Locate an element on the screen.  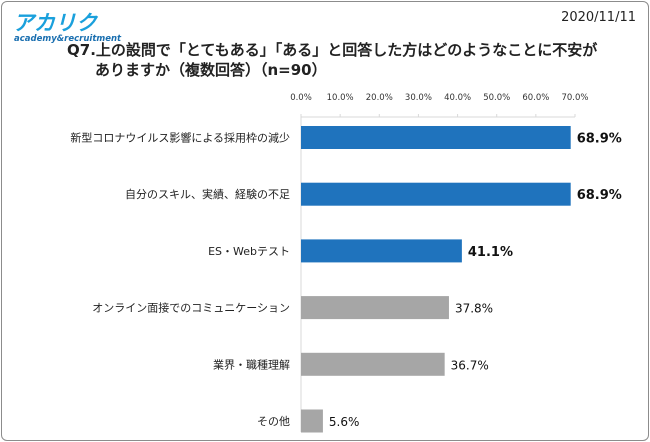
data-label: 37.8% is located at coordinates (474, 309).